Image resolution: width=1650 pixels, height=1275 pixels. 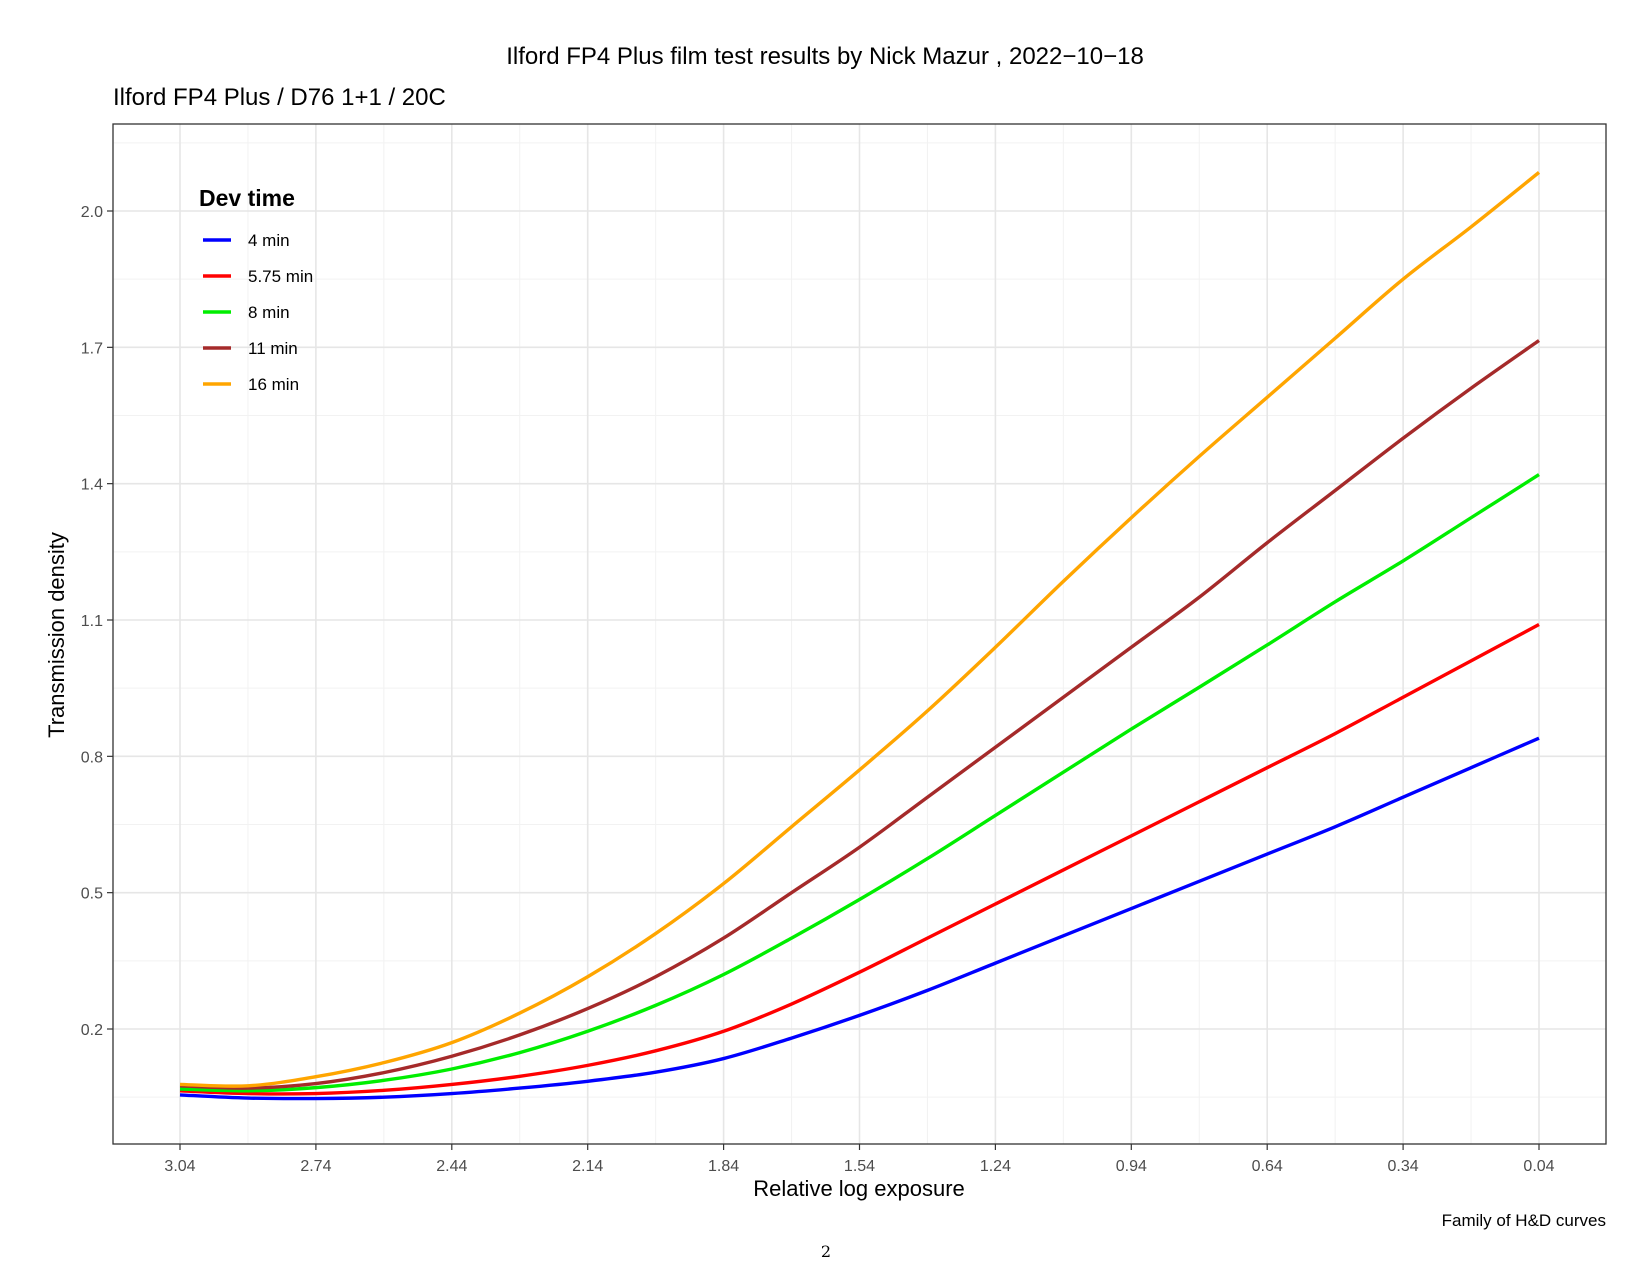 What do you see at coordinates (451, 1166) in the screenshot?
I see `x-tick-label: 2.44` at bounding box center [451, 1166].